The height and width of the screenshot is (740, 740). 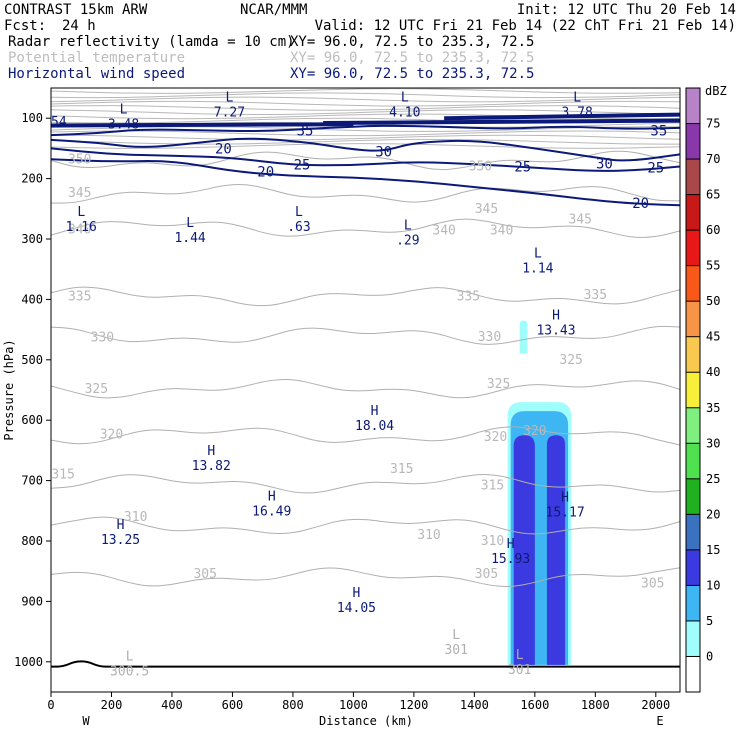 What do you see at coordinates (537, 269) in the screenshot?
I see `wind-extremum-value: 1.14` at bounding box center [537, 269].